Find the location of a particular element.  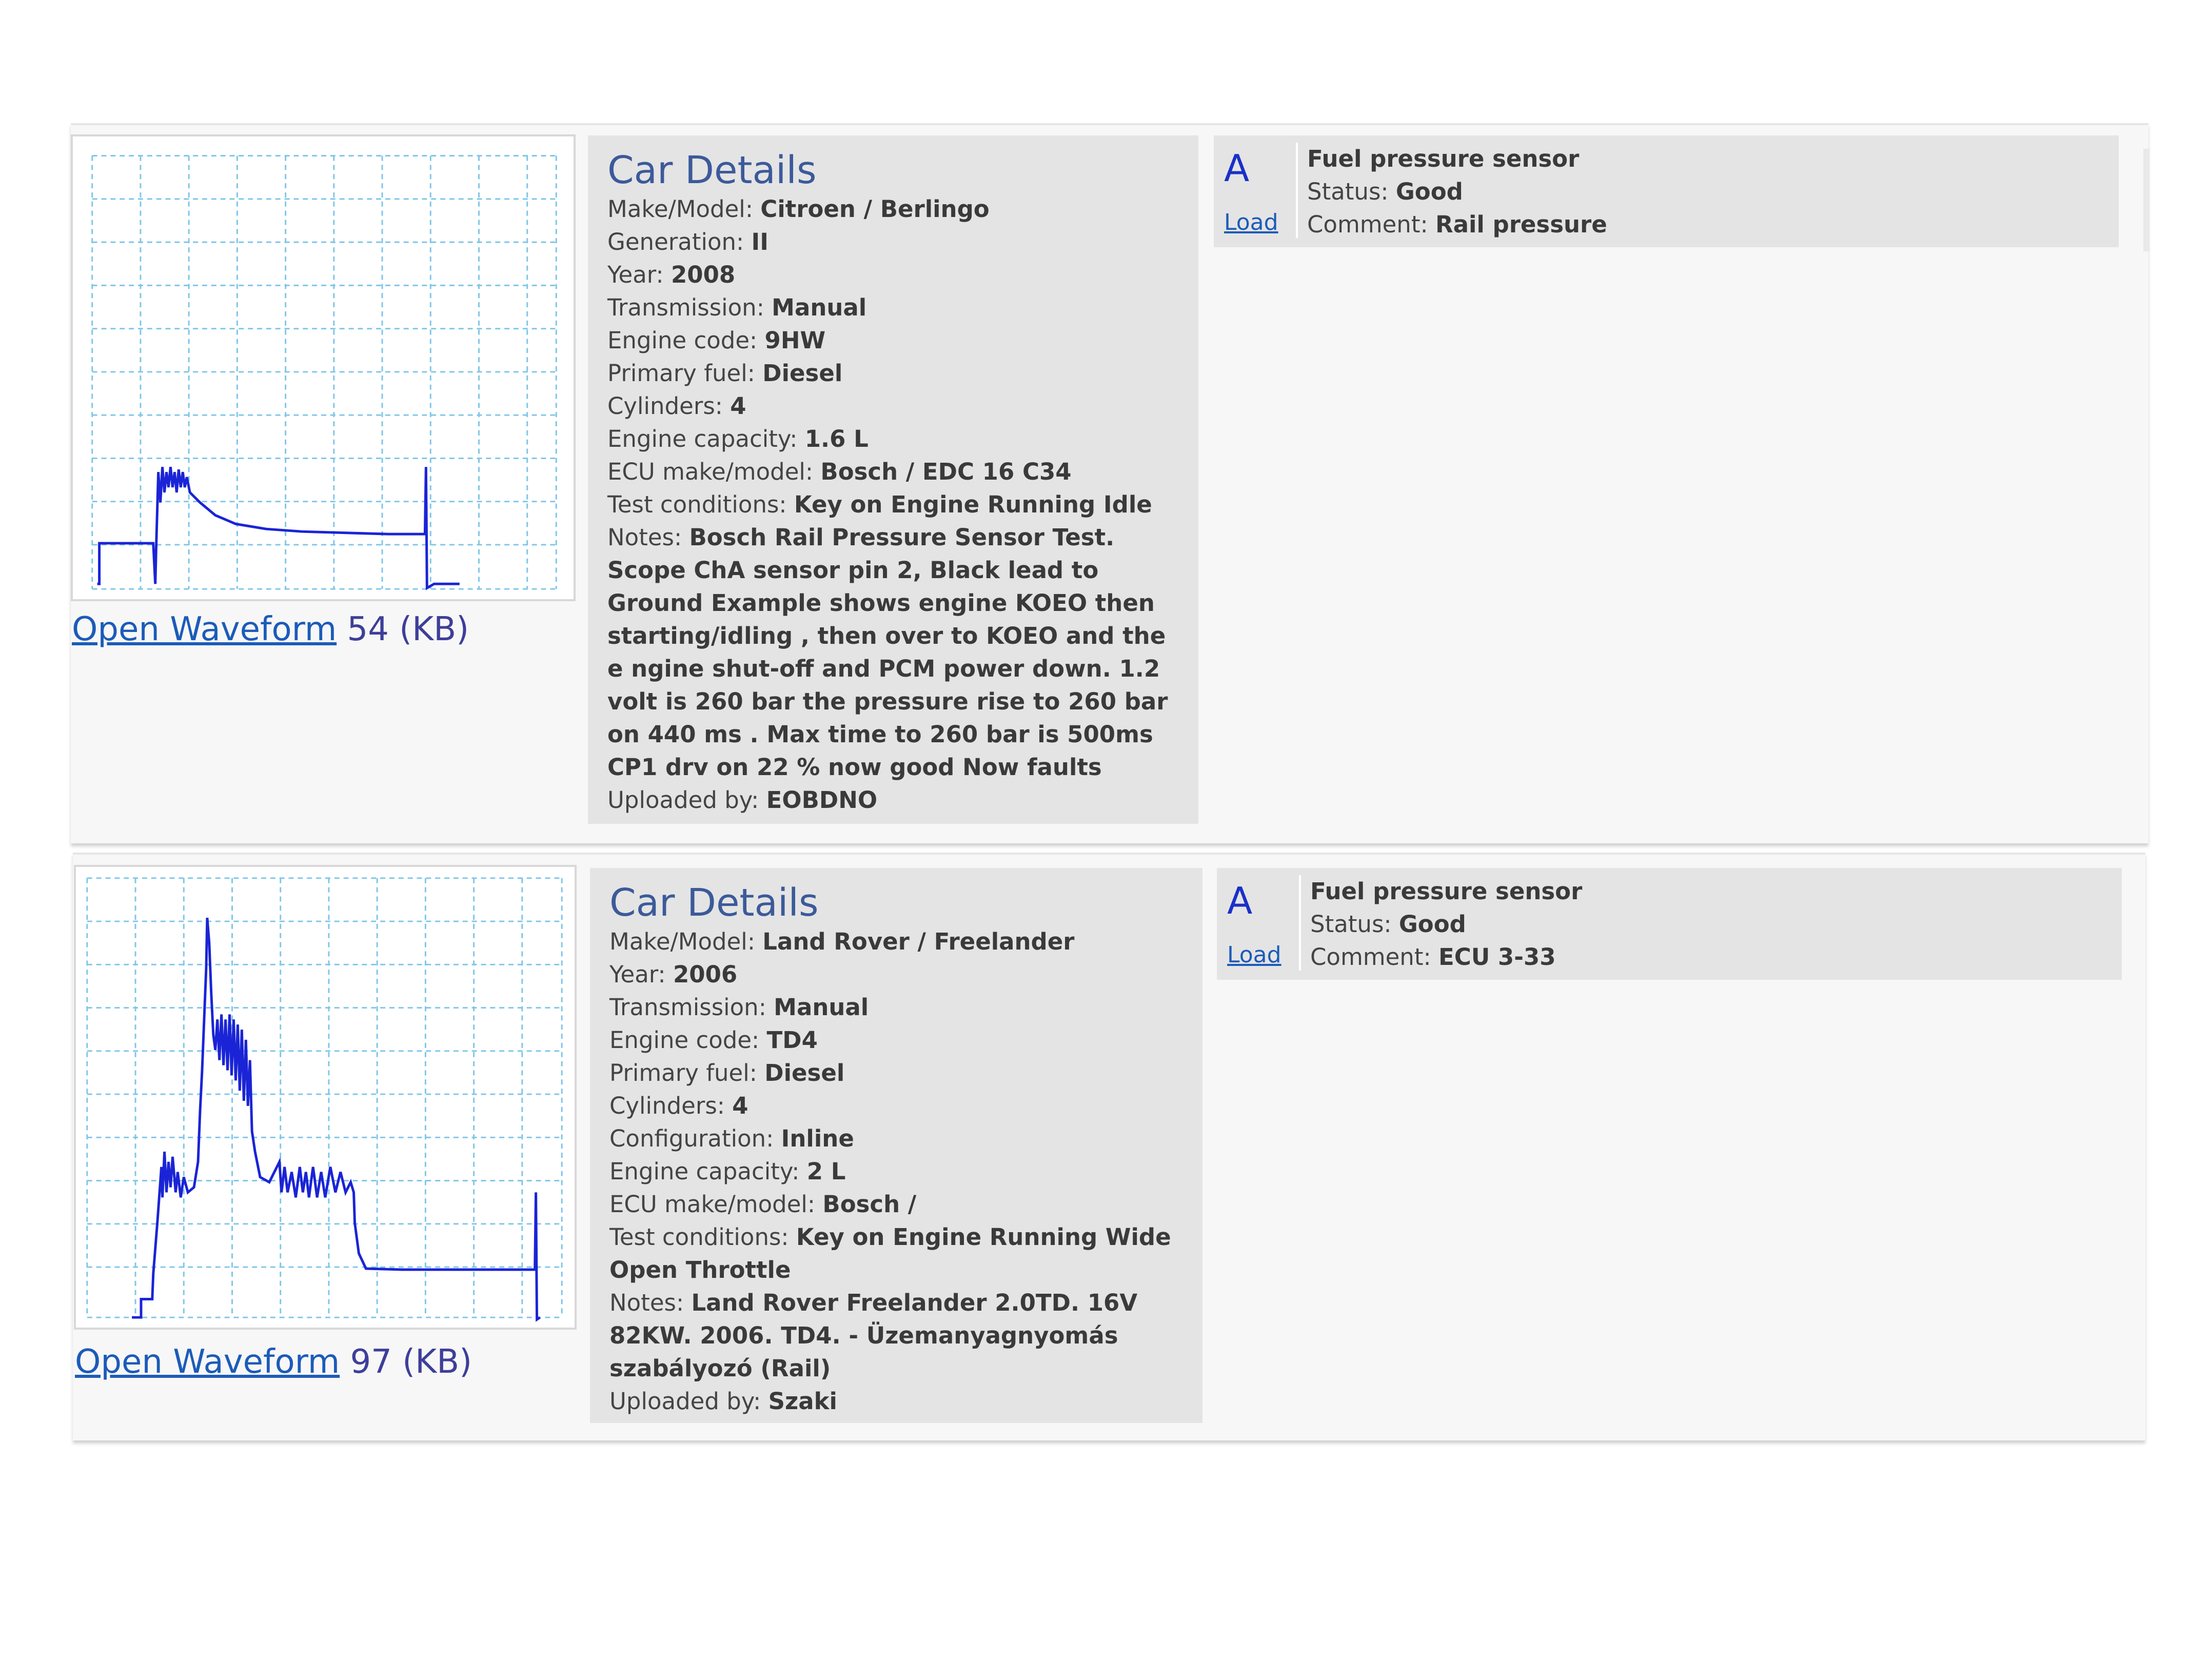

notes-line: szabályozó (Rail) is located at coordinates (720, 1368).